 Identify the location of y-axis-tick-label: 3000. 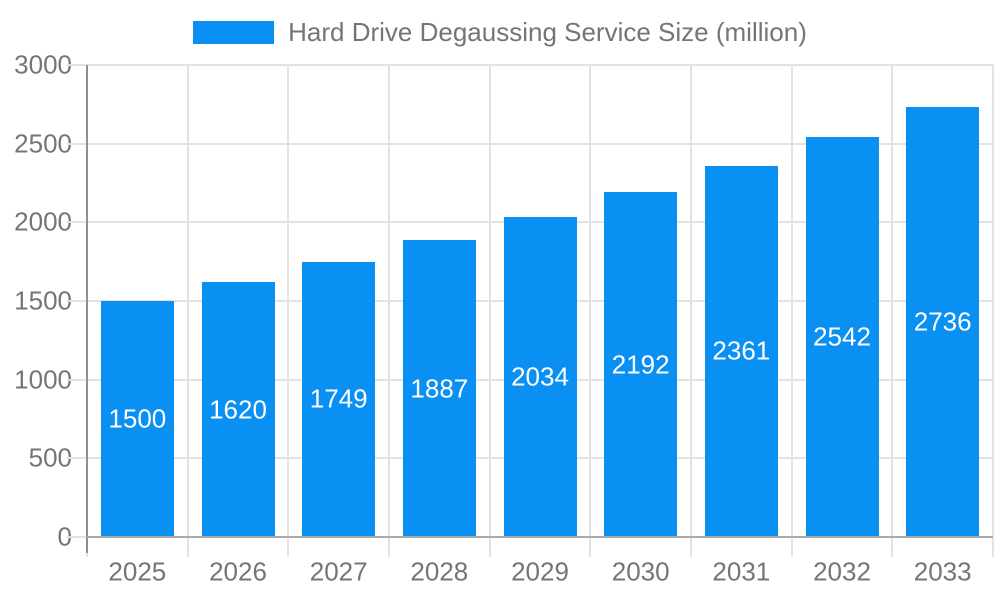
(43, 64).